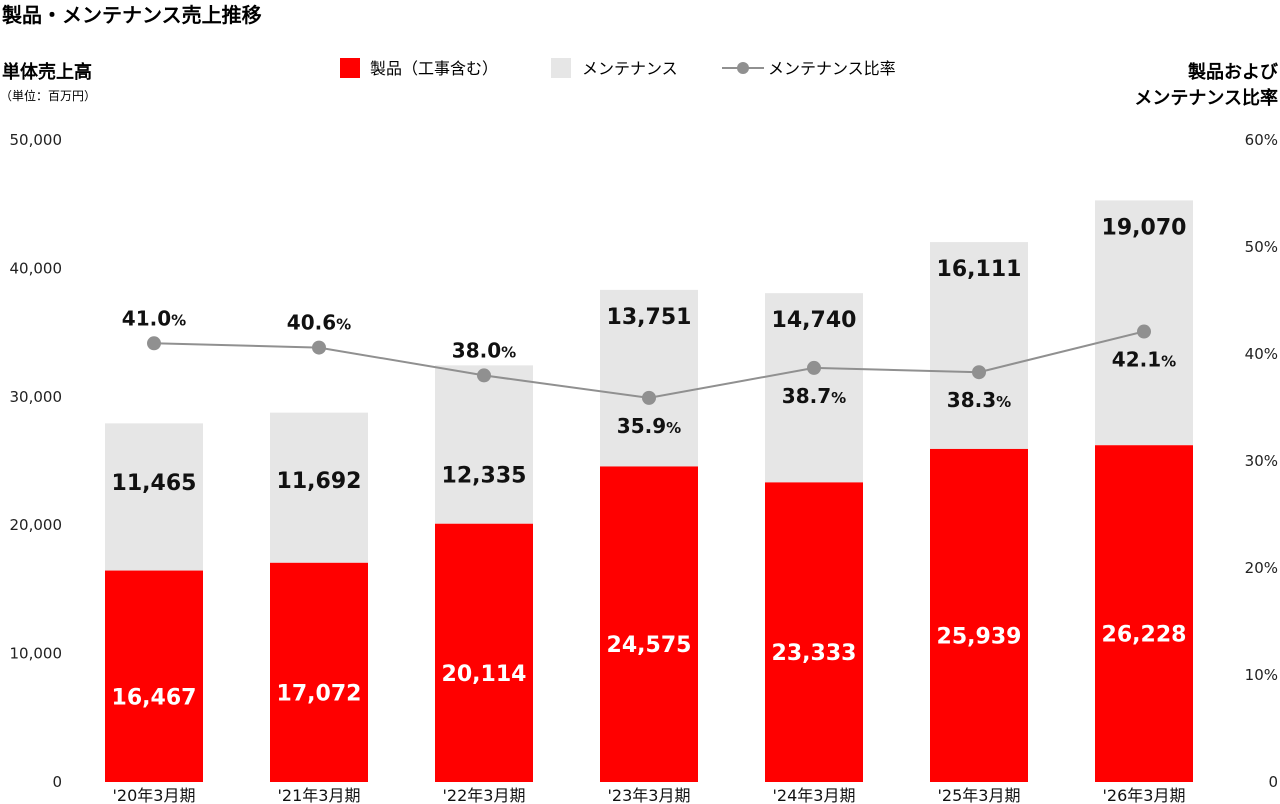  What do you see at coordinates (484, 795) in the screenshot?
I see `x-category-label: '22年3月期` at bounding box center [484, 795].